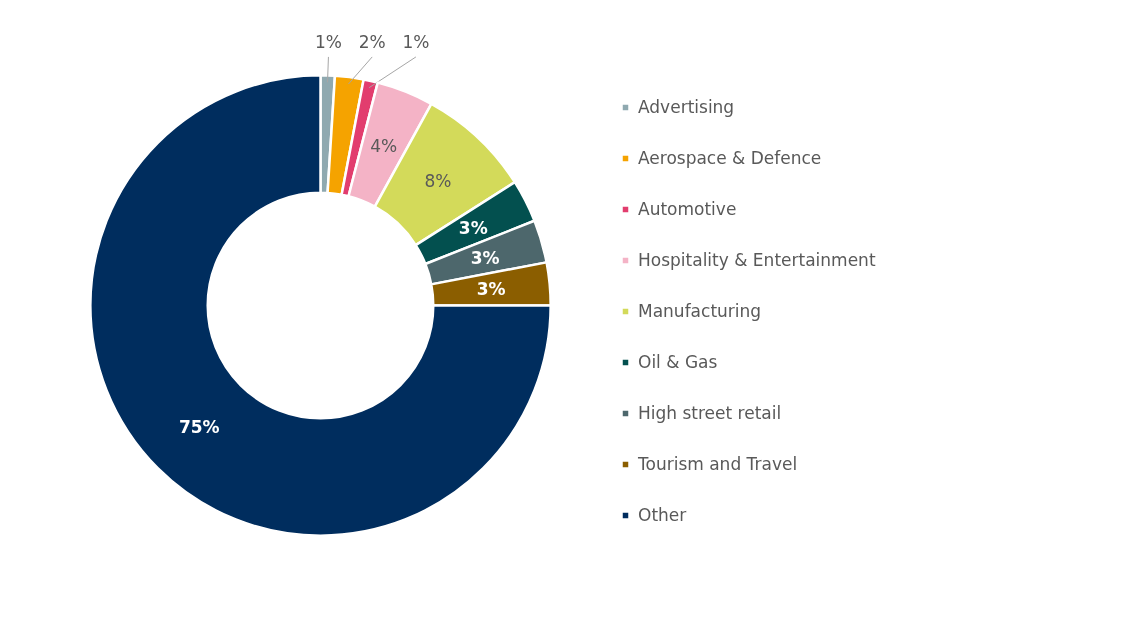 The image size is (1131, 637). Describe the element at coordinates (687, 209) in the screenshot. I see `legend-label: Automotive` at that location.